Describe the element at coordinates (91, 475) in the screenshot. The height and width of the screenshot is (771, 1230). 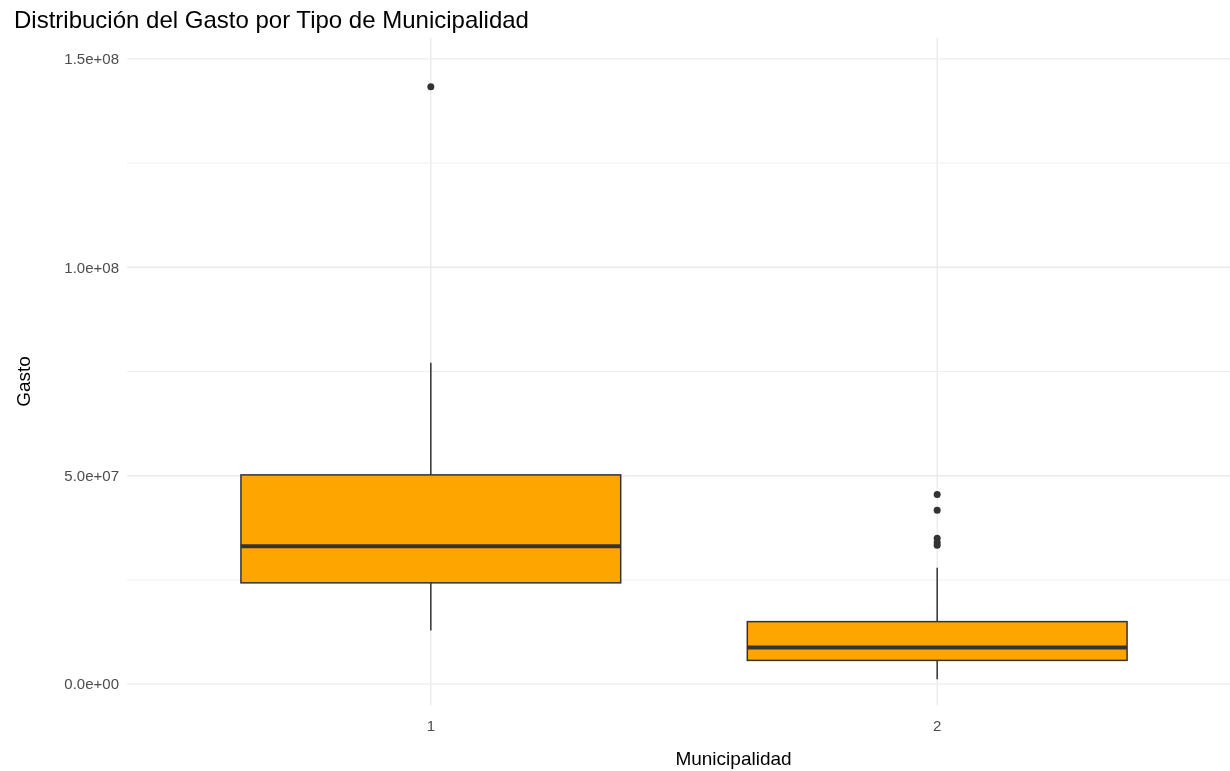
I see `y-tick-label: 5.0e+07` at that location.